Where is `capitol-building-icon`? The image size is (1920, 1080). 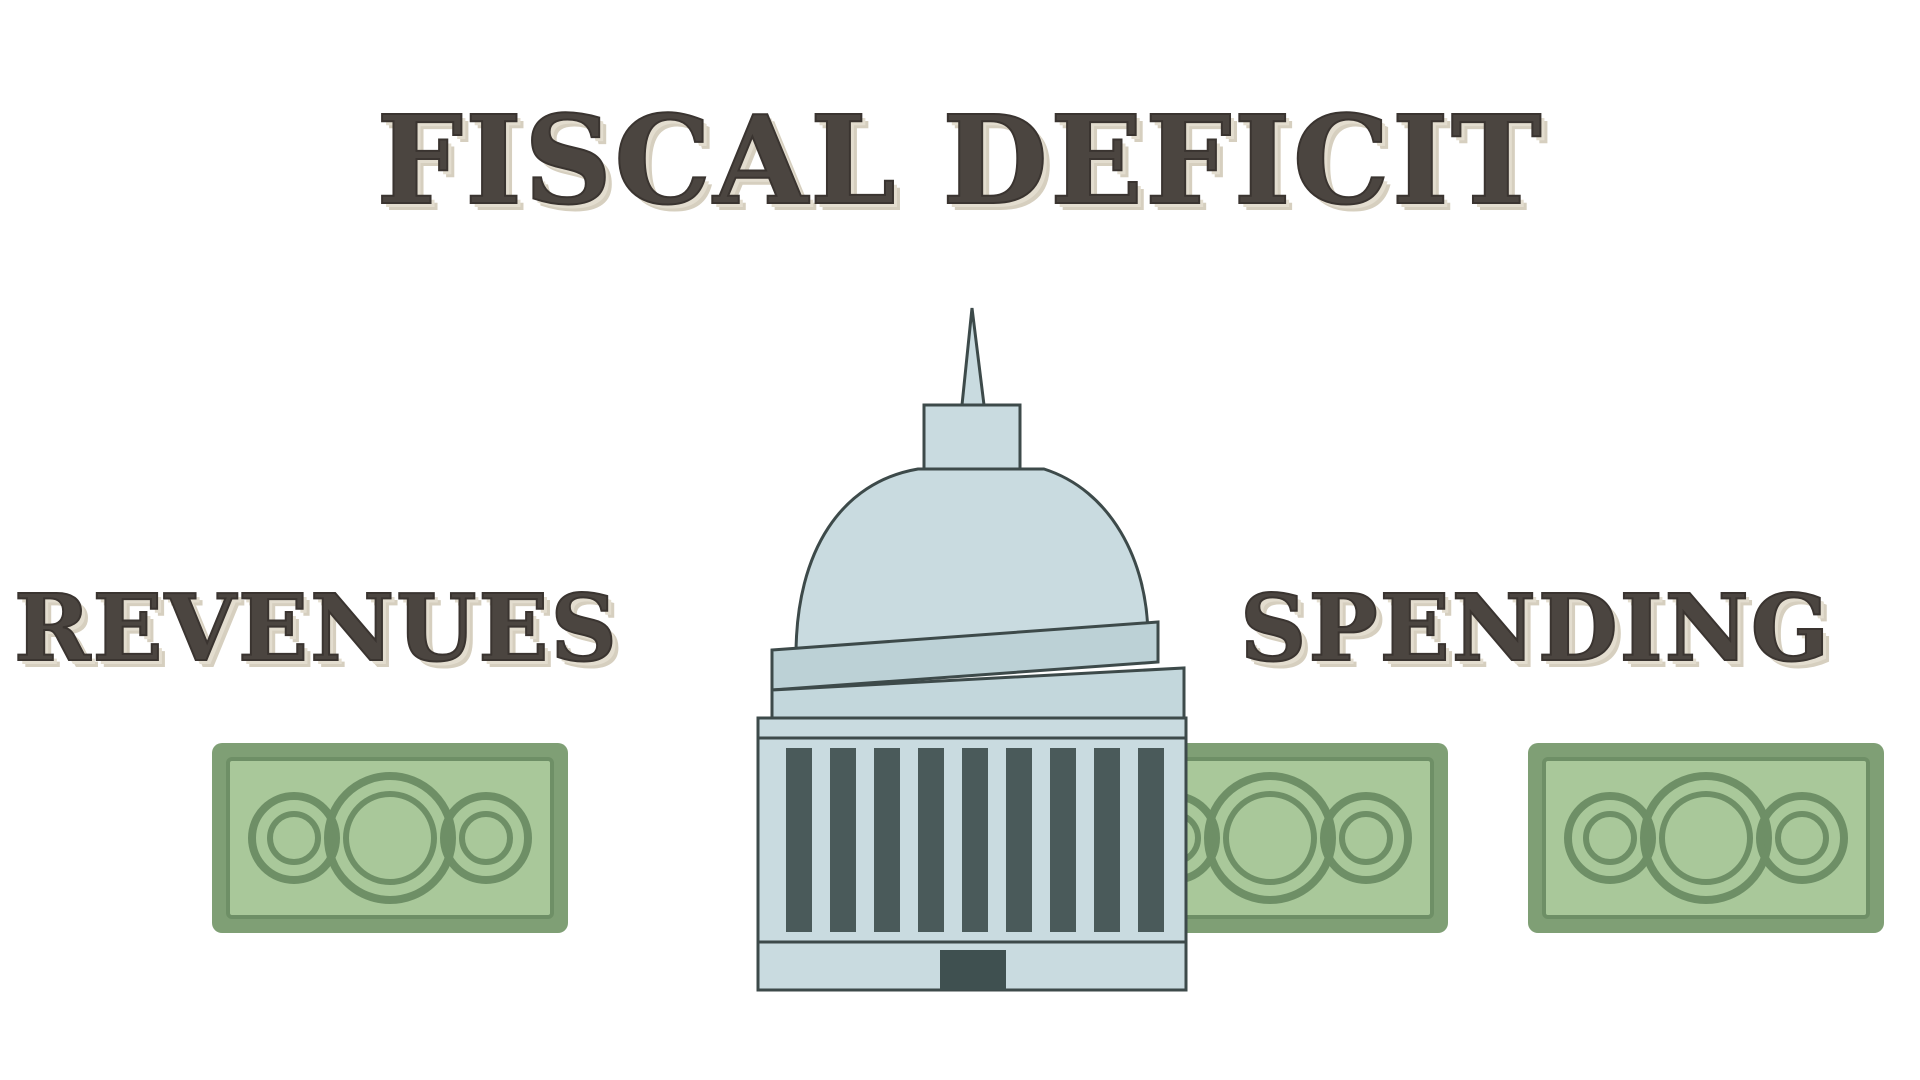 capitol-building-icon is located at coordinates (972, 649).